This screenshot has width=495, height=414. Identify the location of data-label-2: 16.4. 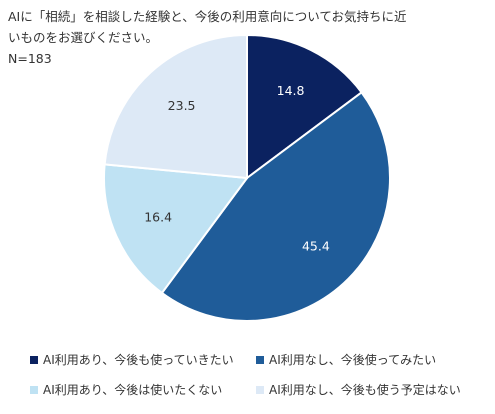
(158, 217).